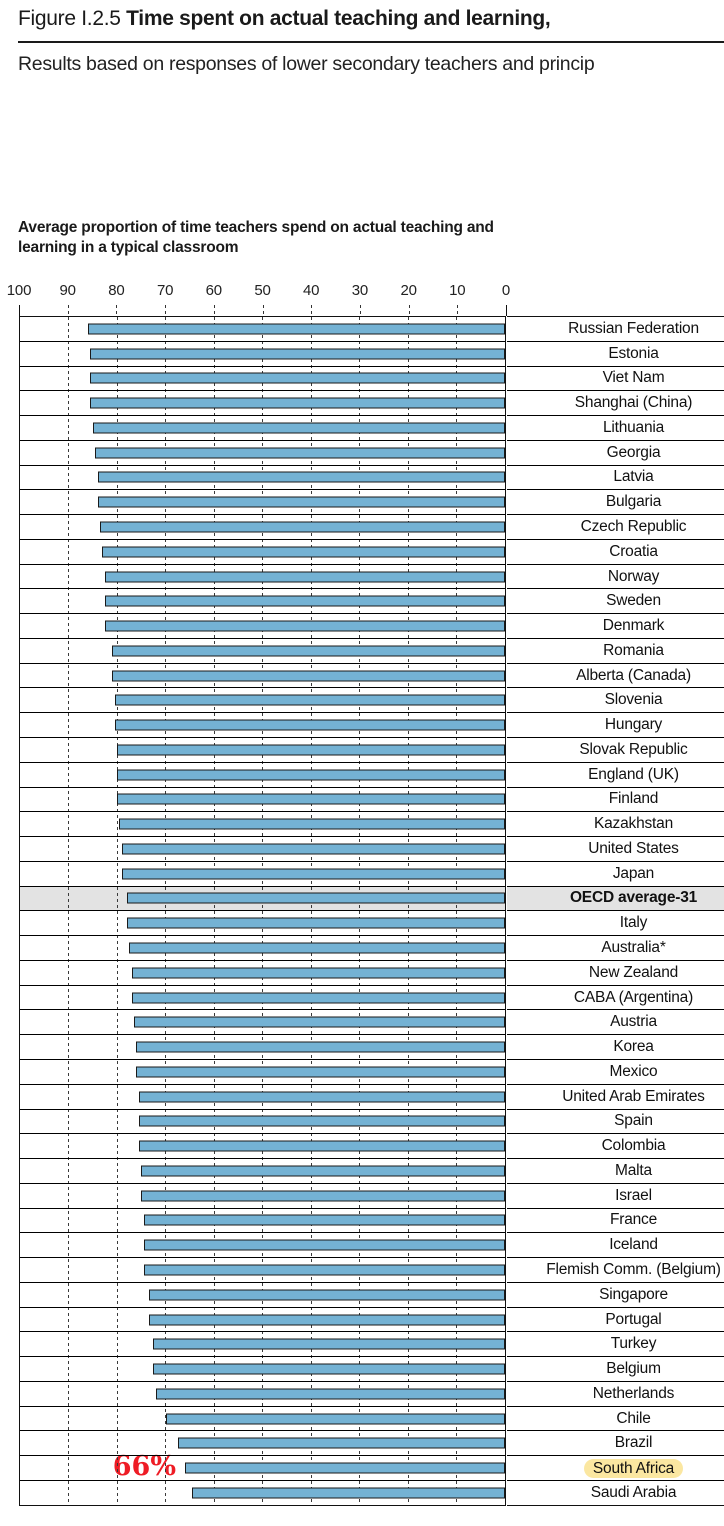  Describe the element at coordinates (615, 775) in the screenshot. I see `country-label-row: England (UK)` at that location.